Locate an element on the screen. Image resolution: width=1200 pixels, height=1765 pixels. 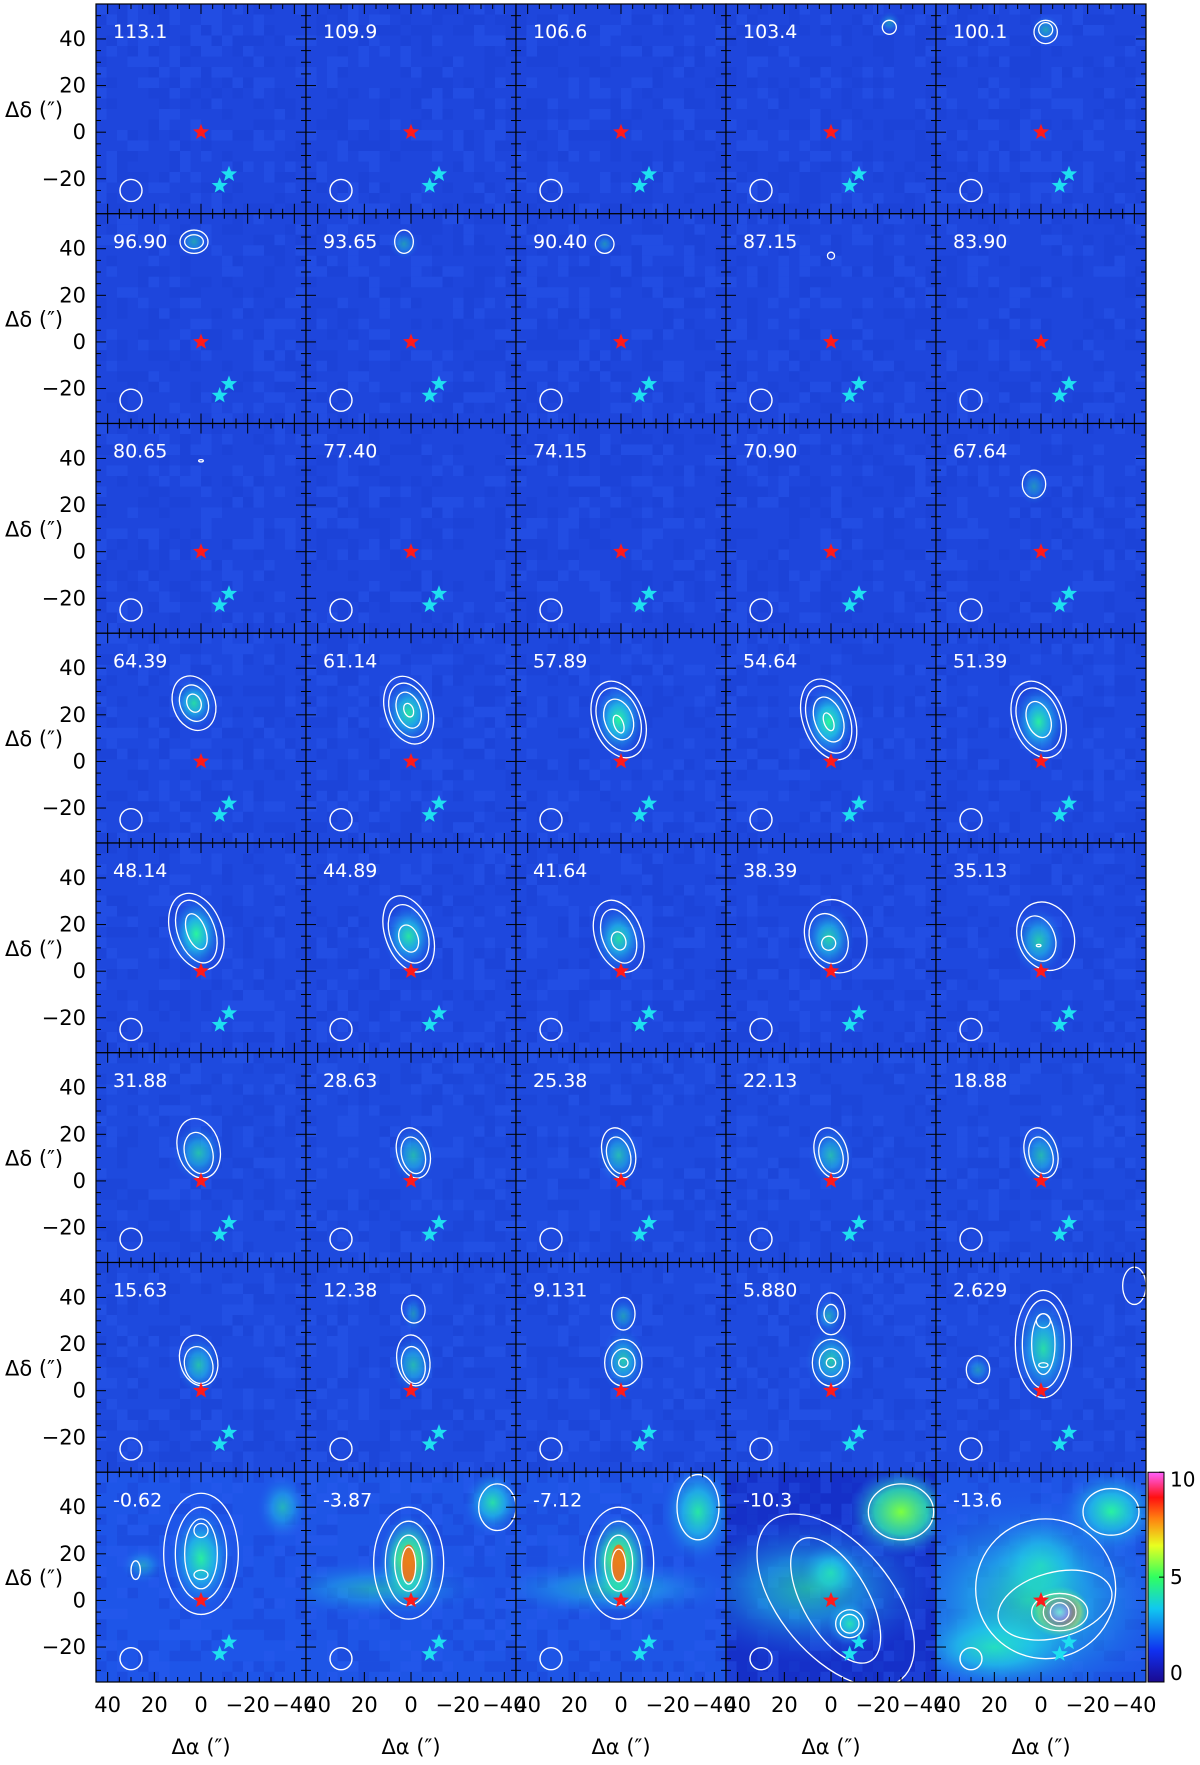
x-tick-label: 40 is located at coordinates (107, 1705).